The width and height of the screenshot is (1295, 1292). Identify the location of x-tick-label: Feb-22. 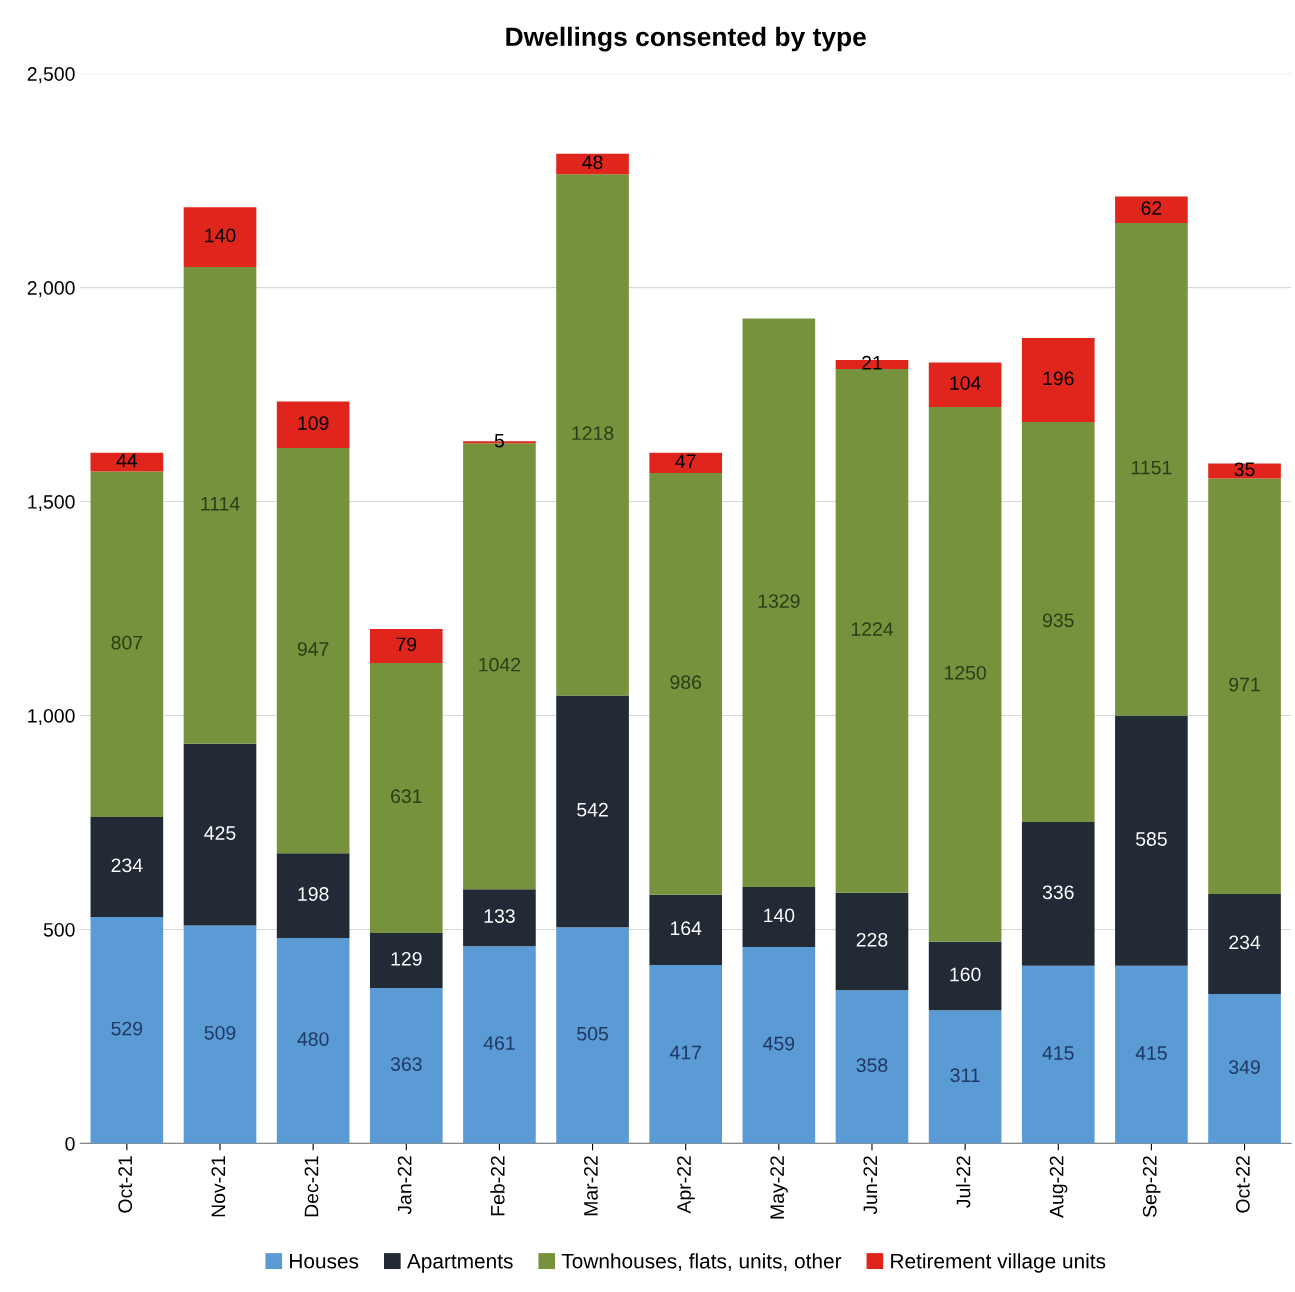
(497, 1186).